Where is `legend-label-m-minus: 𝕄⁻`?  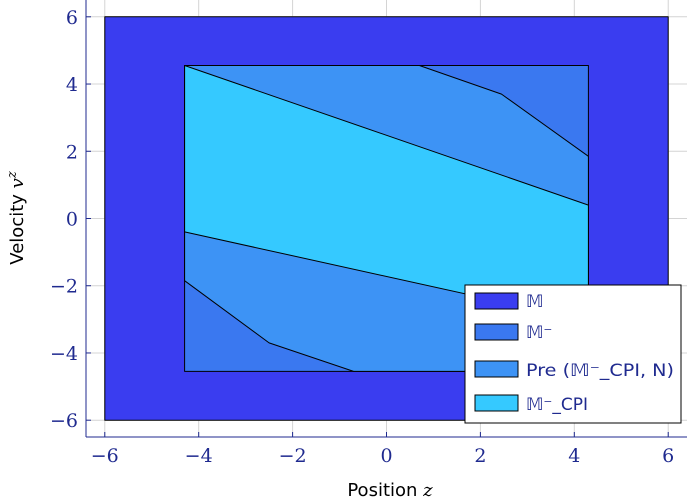 legend-label-m-minus: 𝕄⁻ is located at coordinates (539, 333).